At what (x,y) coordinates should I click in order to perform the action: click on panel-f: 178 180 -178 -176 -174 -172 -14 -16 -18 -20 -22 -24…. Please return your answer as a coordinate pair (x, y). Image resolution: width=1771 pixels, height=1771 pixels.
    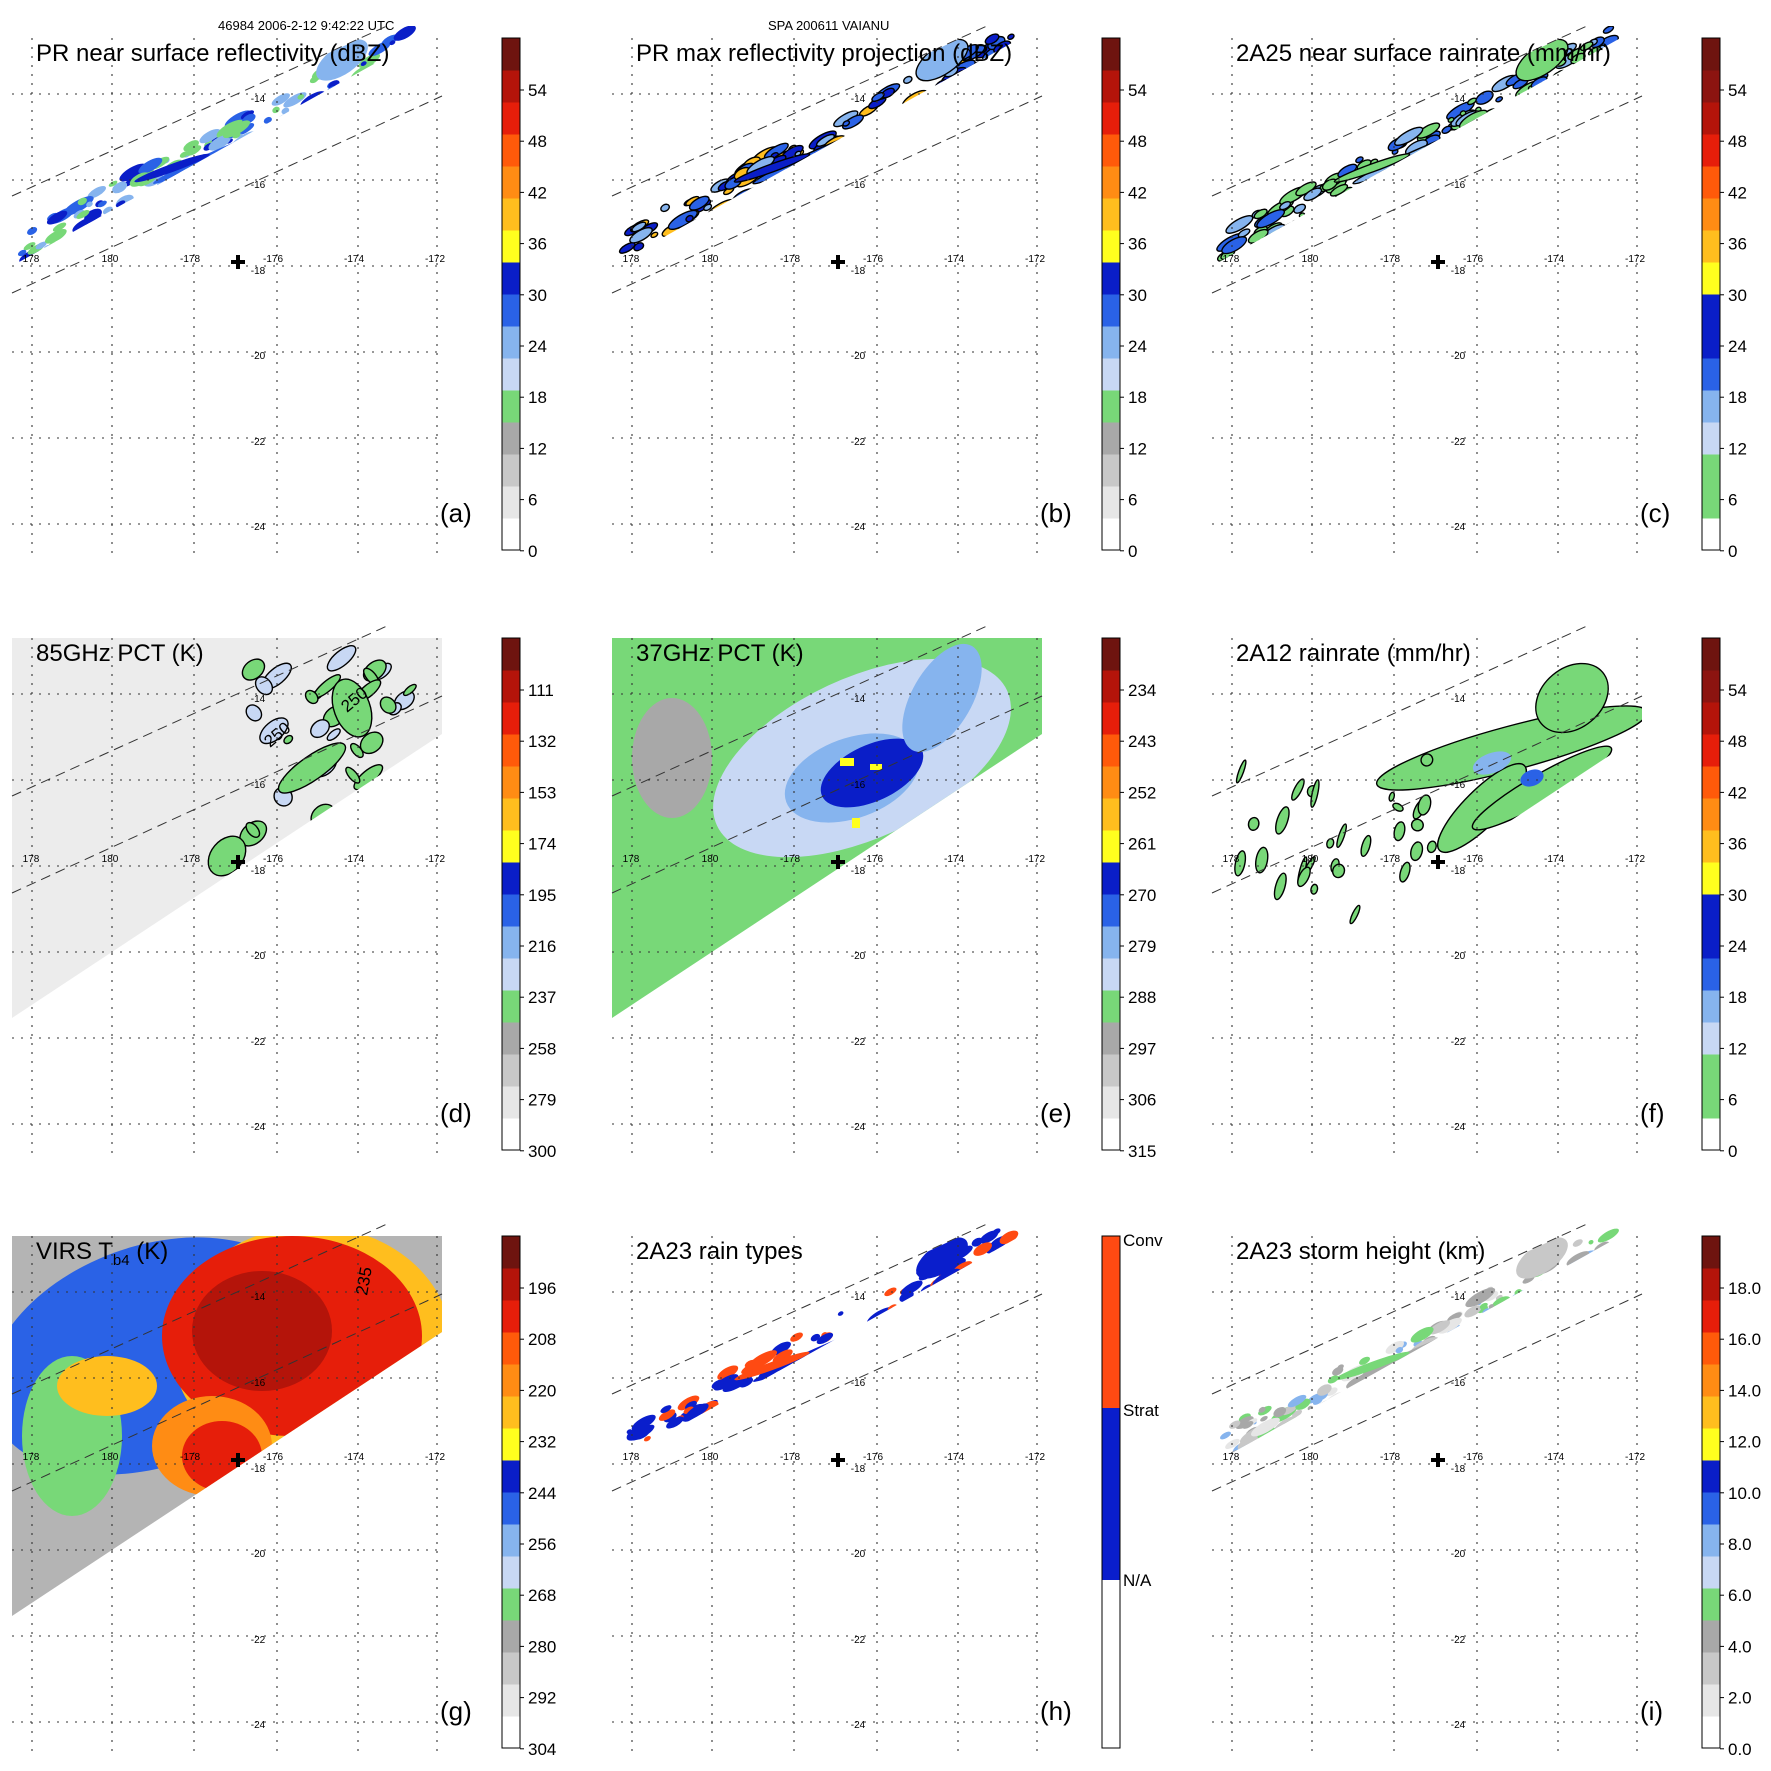
    Looking at the image, I should click on (1491, 893).